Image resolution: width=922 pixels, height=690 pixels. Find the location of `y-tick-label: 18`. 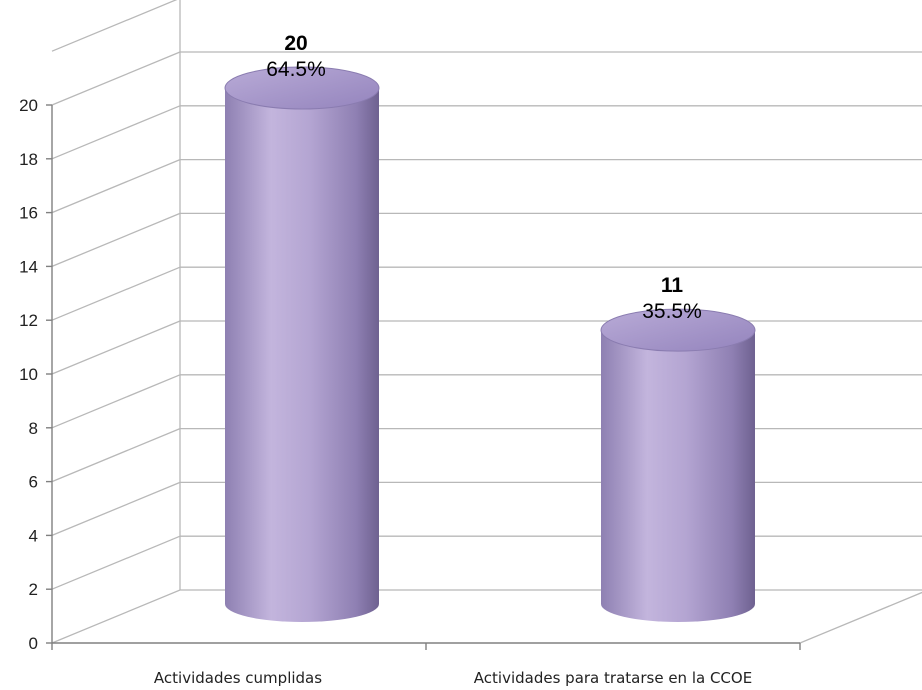

y-tick-label: 18 is located at coordinates (28, 159).